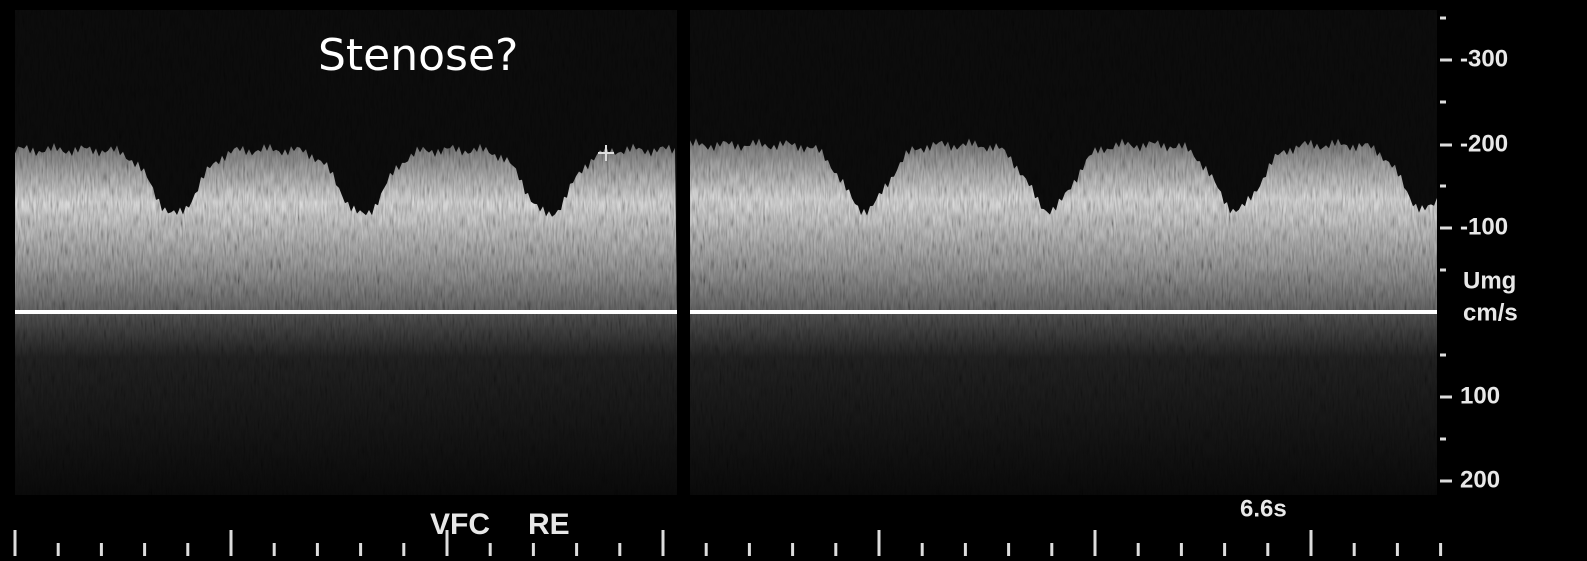 Image resolution: width=1587 pixels, height=561 pixels. Describe the element at coordinates (1480, 395) in the screenshot. I see `scale-label: 100` at that location.